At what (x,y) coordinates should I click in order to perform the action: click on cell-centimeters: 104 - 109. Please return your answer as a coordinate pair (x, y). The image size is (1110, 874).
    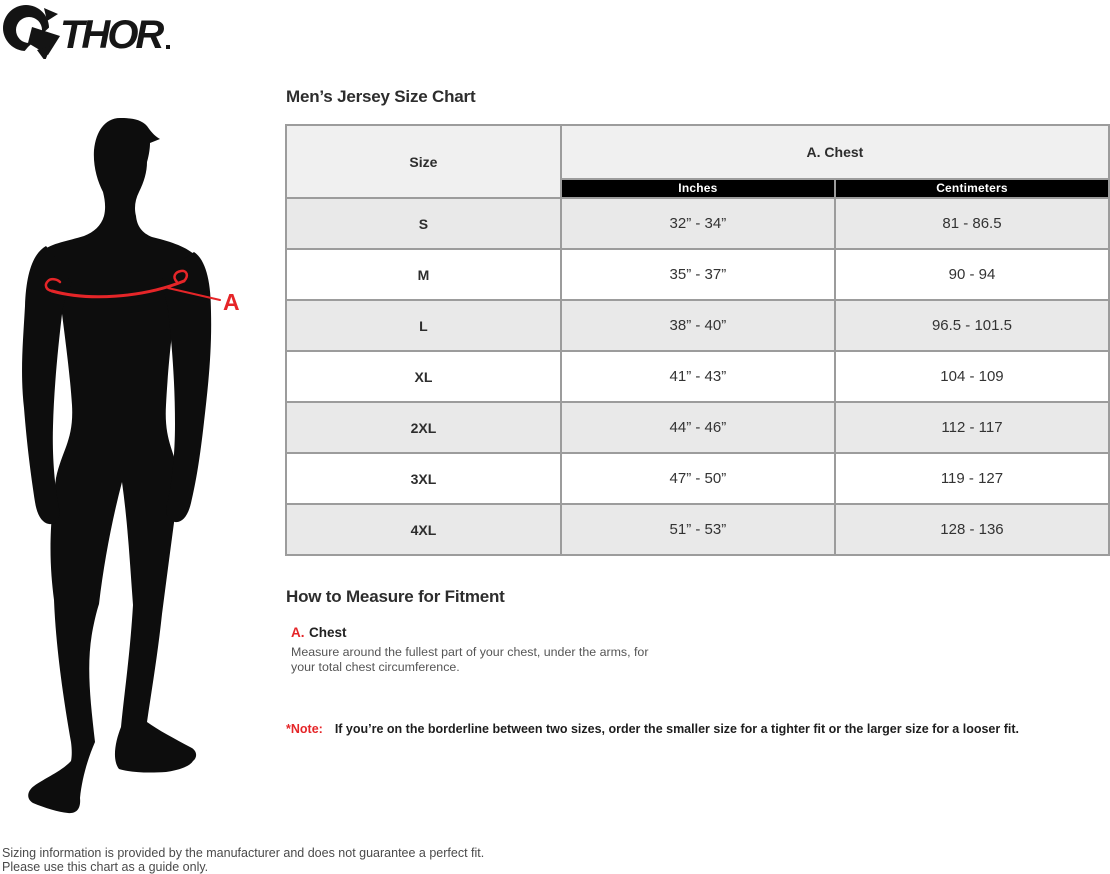
    Looking at the image, I should click on (971, 376).